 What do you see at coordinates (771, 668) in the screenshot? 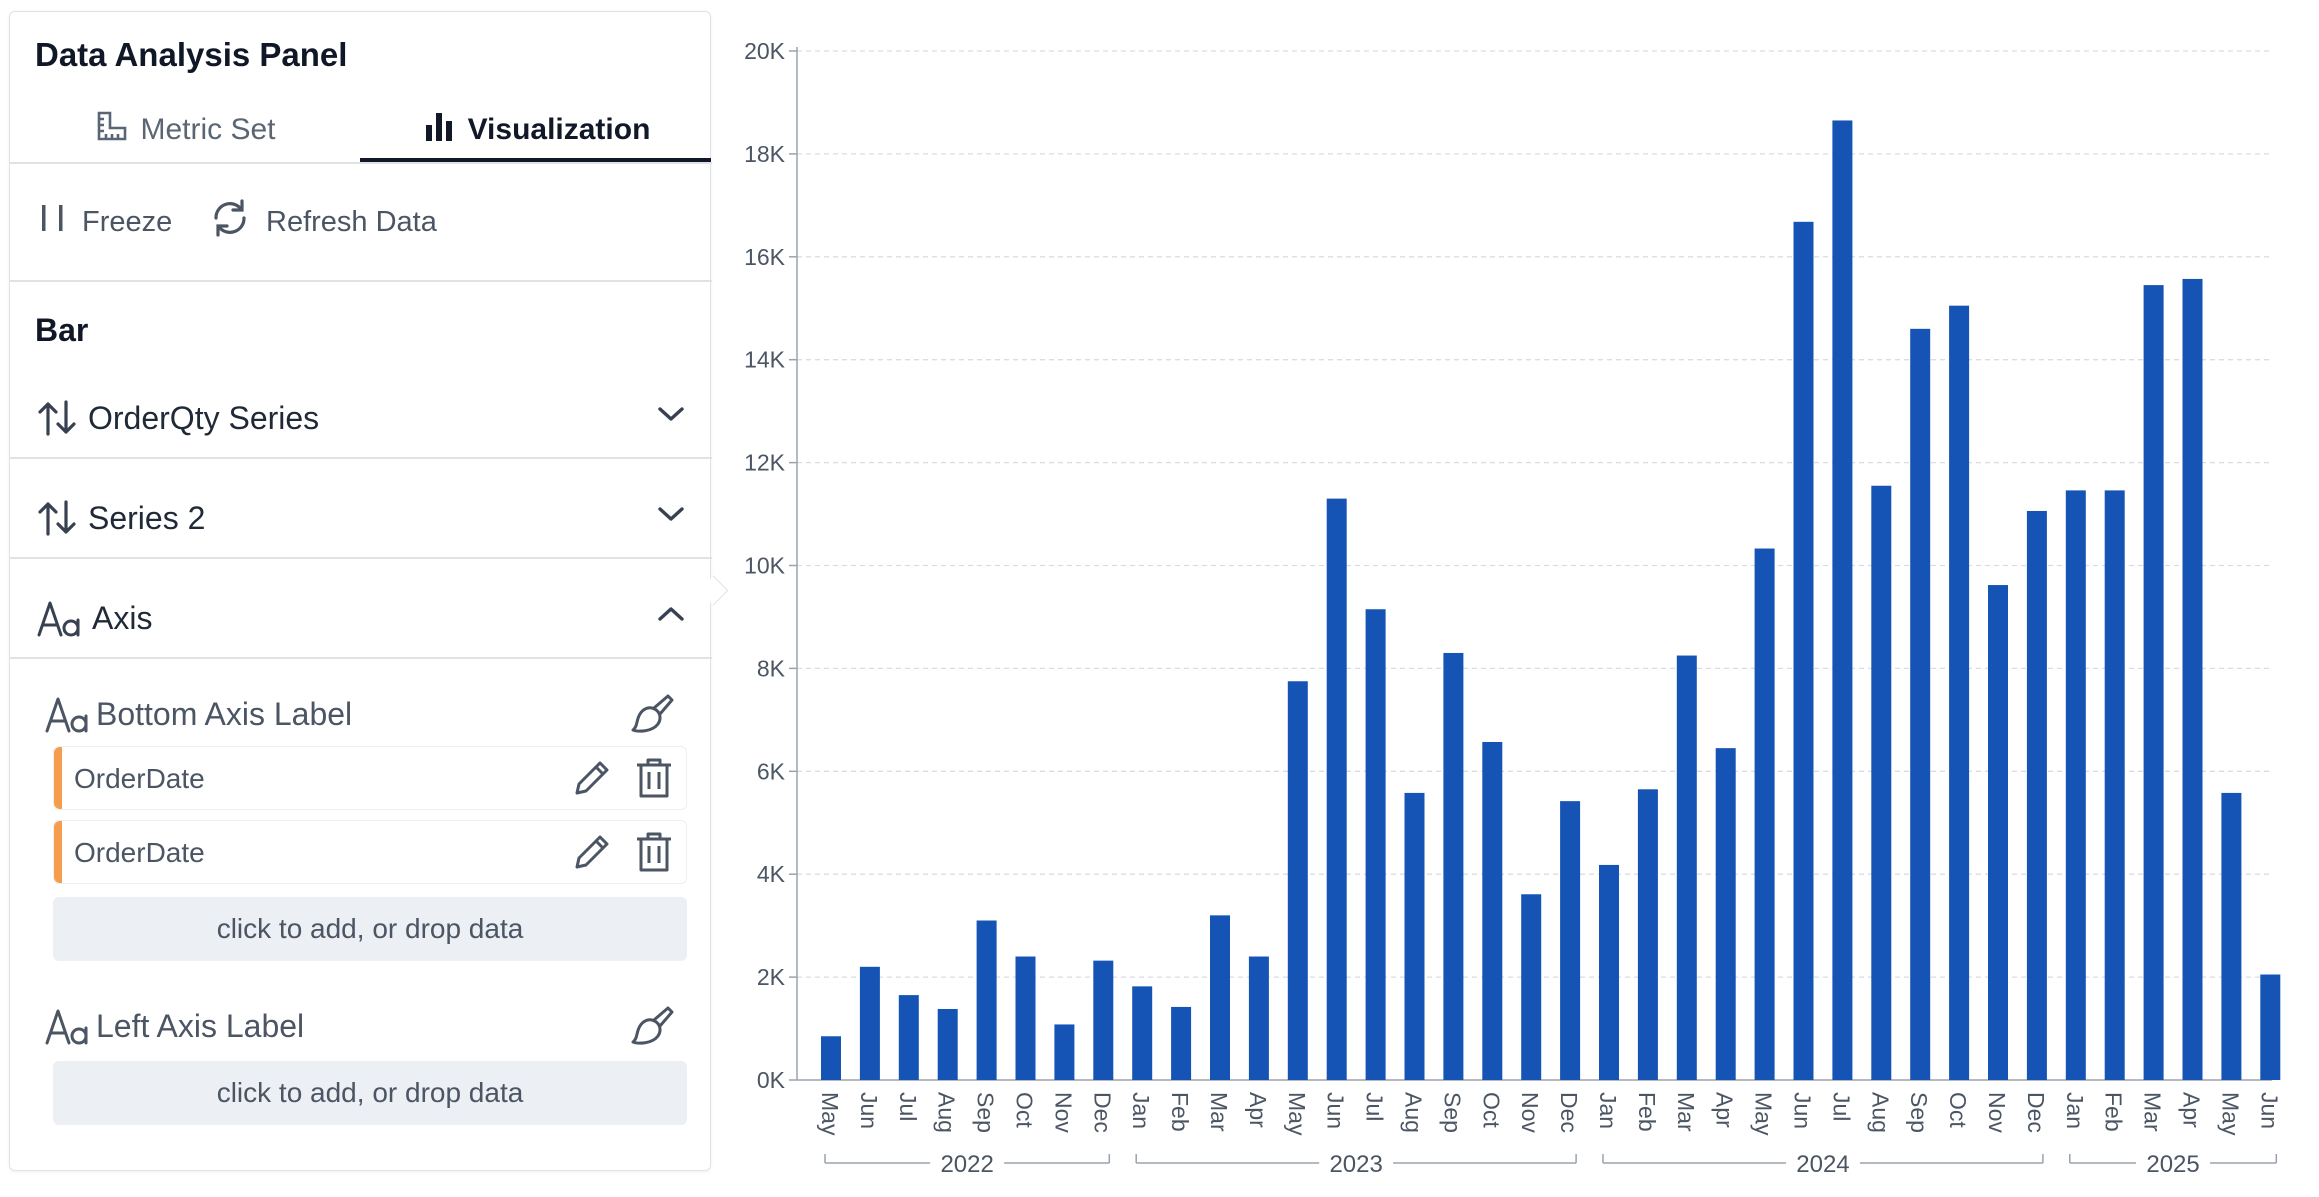
I see `y-tick-label: 8K` at bounding box center [771, 668].